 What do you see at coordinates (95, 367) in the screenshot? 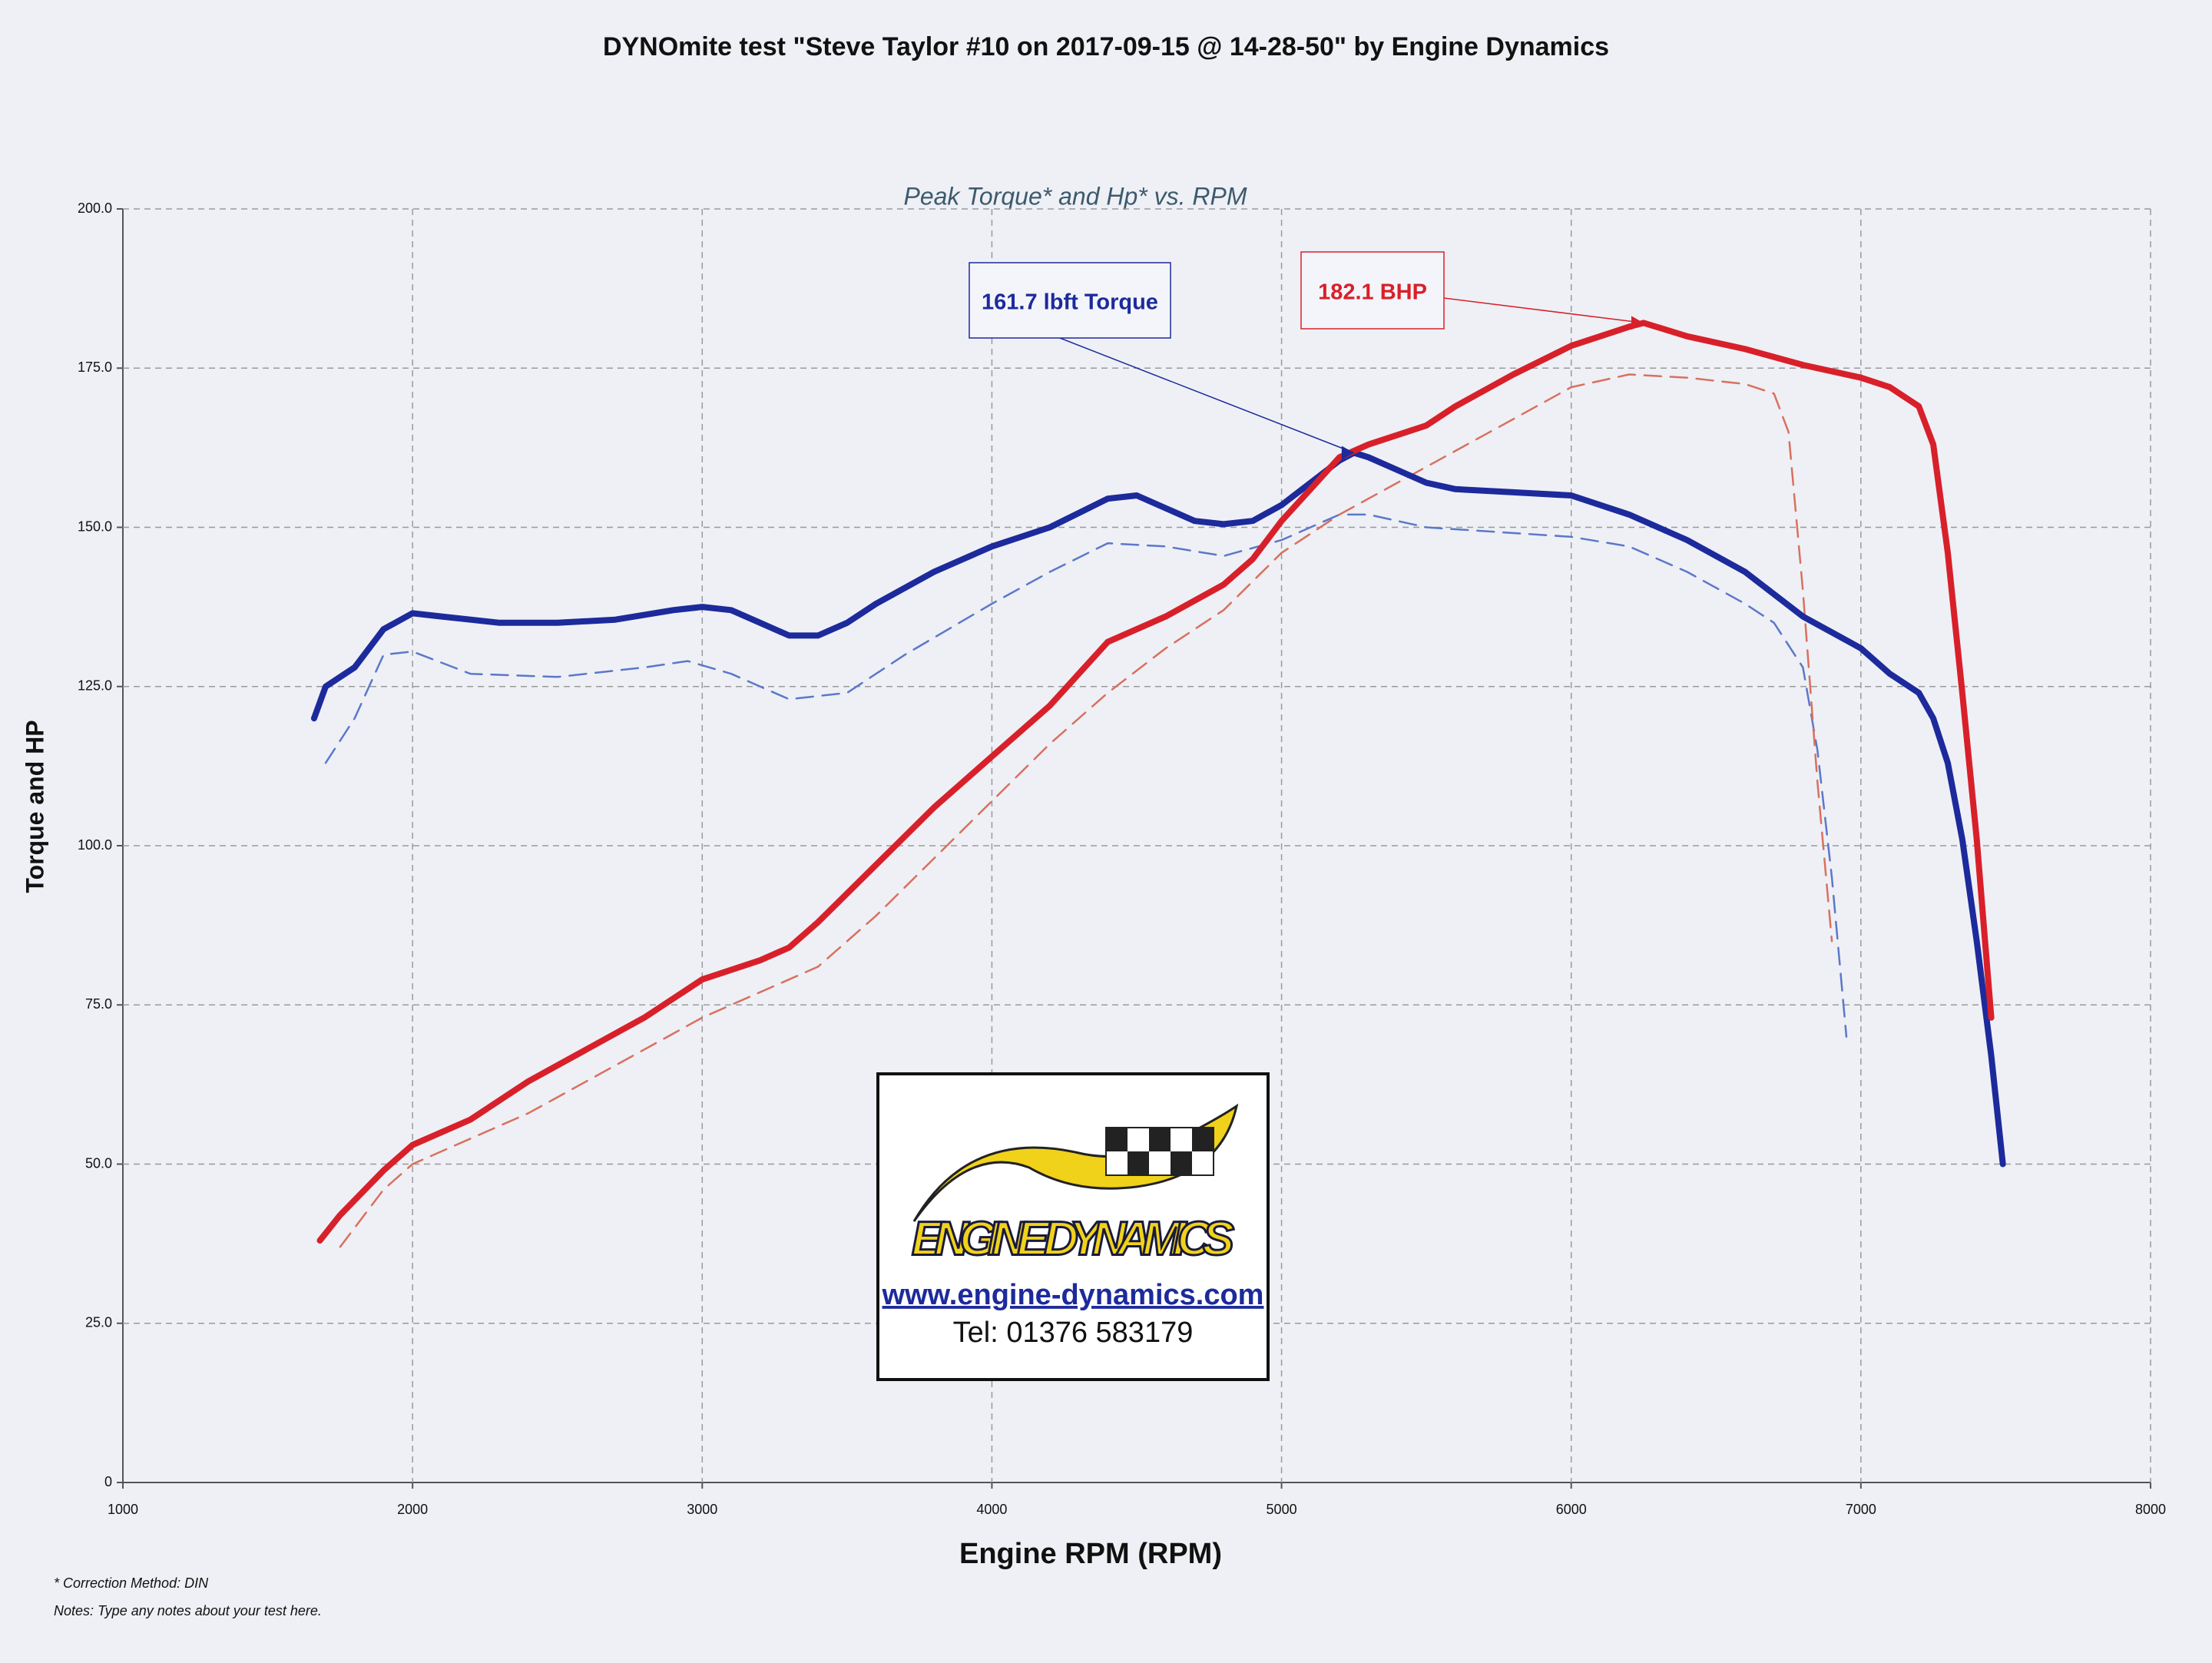
I see `y-tick-label: 175.0` at bounding box center [95, 367].